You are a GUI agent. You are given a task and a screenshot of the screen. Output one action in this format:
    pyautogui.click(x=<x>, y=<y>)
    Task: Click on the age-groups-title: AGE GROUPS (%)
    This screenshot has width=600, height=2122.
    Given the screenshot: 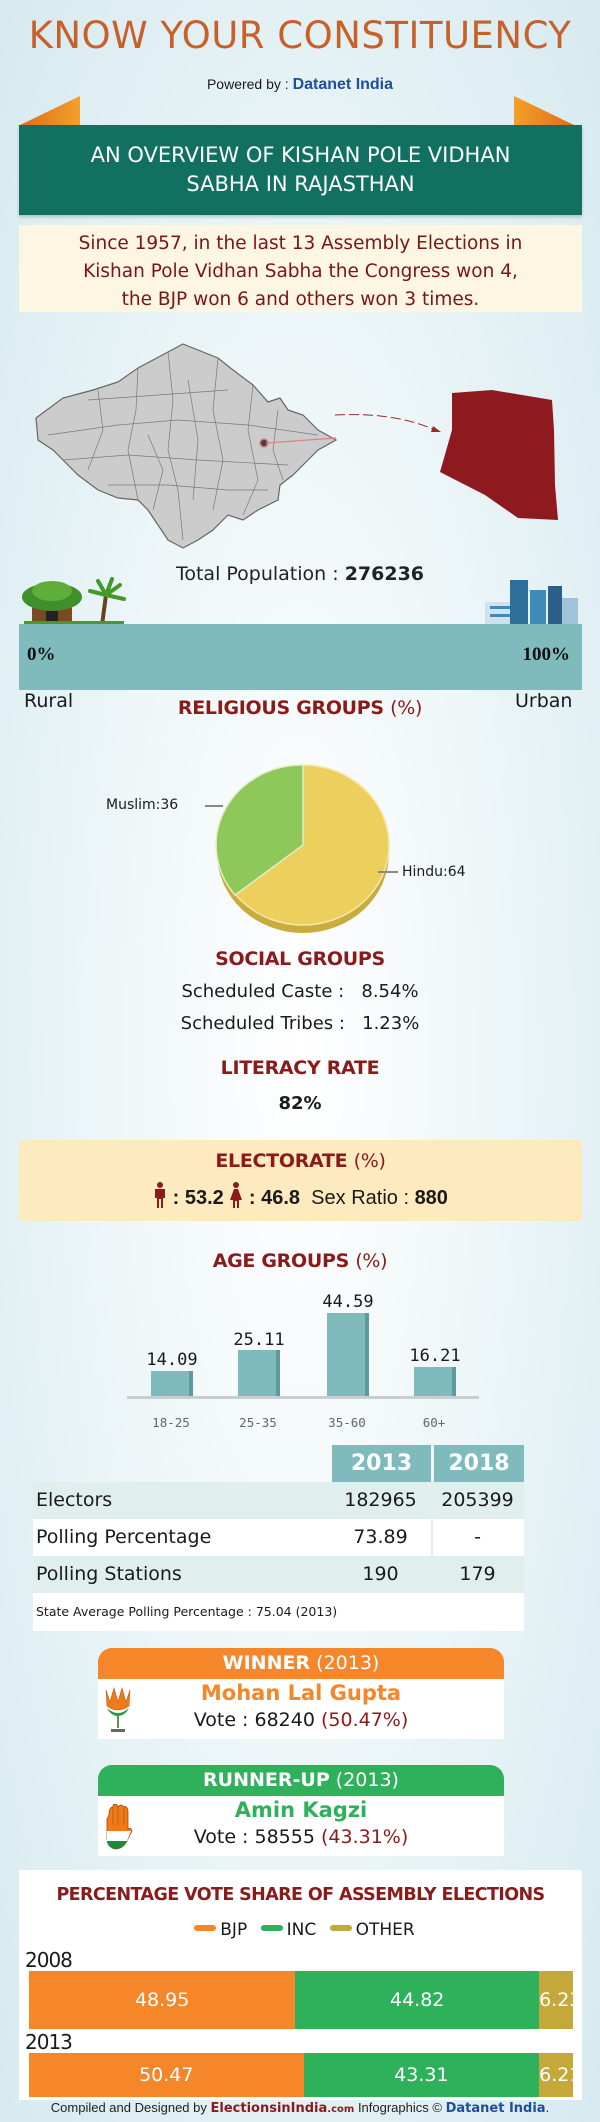 What is the action you would take?
    pyautogui.click(x=300, y=1261)
    